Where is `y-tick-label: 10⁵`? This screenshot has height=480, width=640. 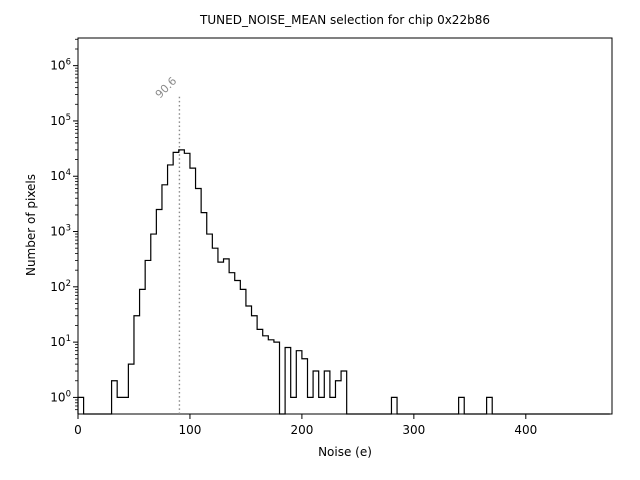
y-tick-label: 10⁵ is located at coordinates (60, 120).